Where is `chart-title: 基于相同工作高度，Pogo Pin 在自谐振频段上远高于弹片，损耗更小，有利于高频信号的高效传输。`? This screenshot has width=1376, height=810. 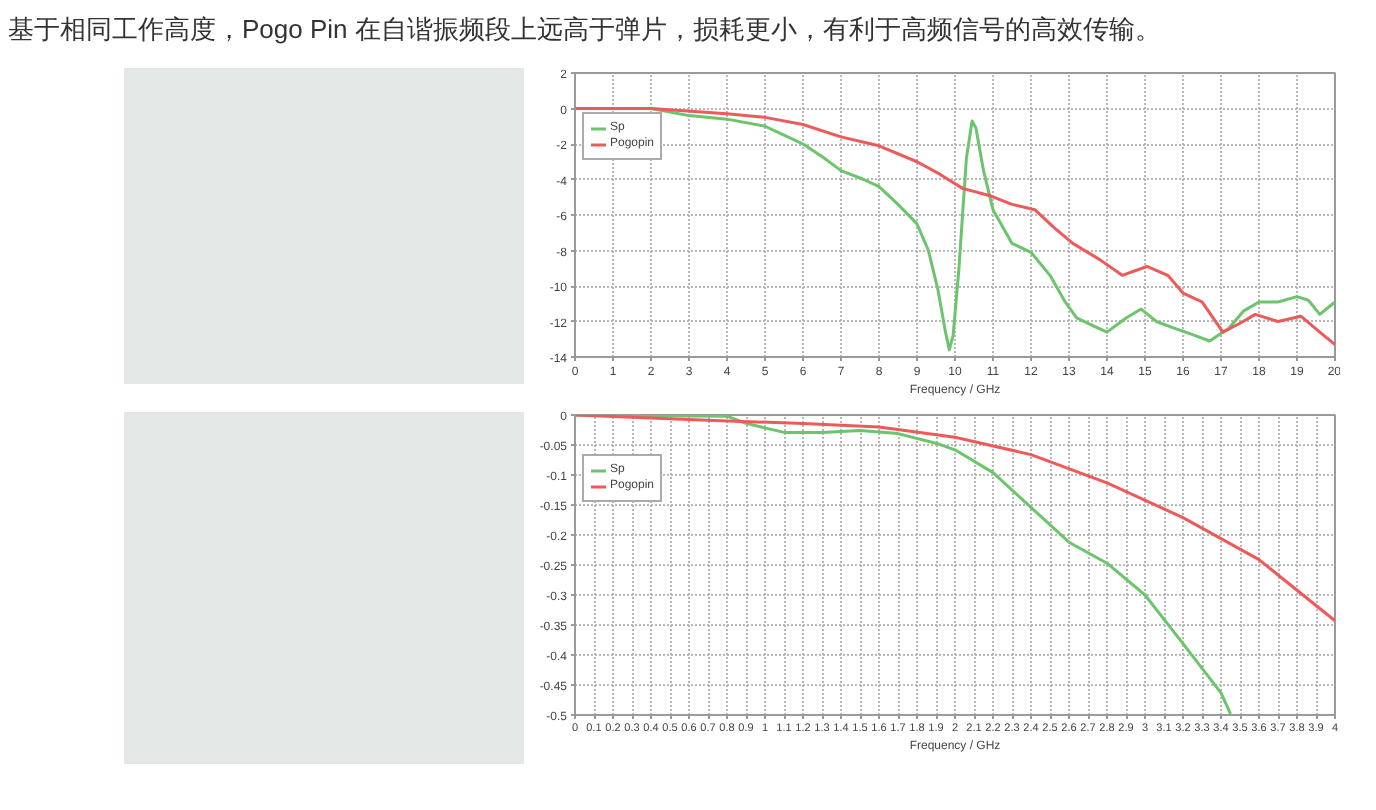
chart-title: 基于相同工作高度，Pogo Pin 在自谐振频段上远高于弹片，损耗更小，有利于高频信号的高效传输。 is located at coordinates (583, 30).